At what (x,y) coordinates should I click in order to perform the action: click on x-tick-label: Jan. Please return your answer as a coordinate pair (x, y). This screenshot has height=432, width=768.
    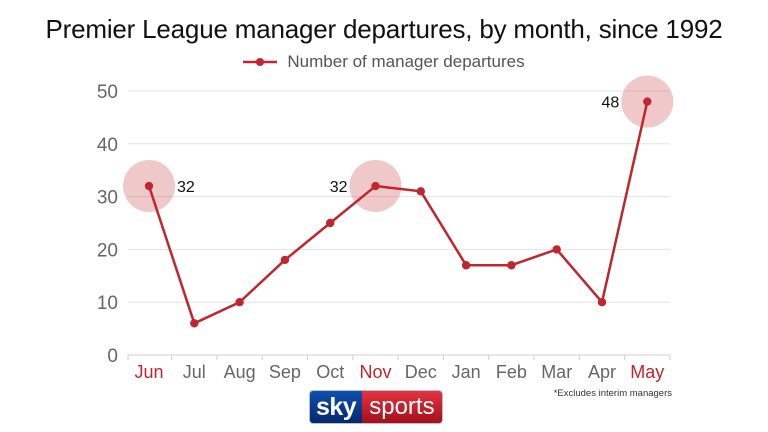
    Looking at the image, I should click on (466, 372).